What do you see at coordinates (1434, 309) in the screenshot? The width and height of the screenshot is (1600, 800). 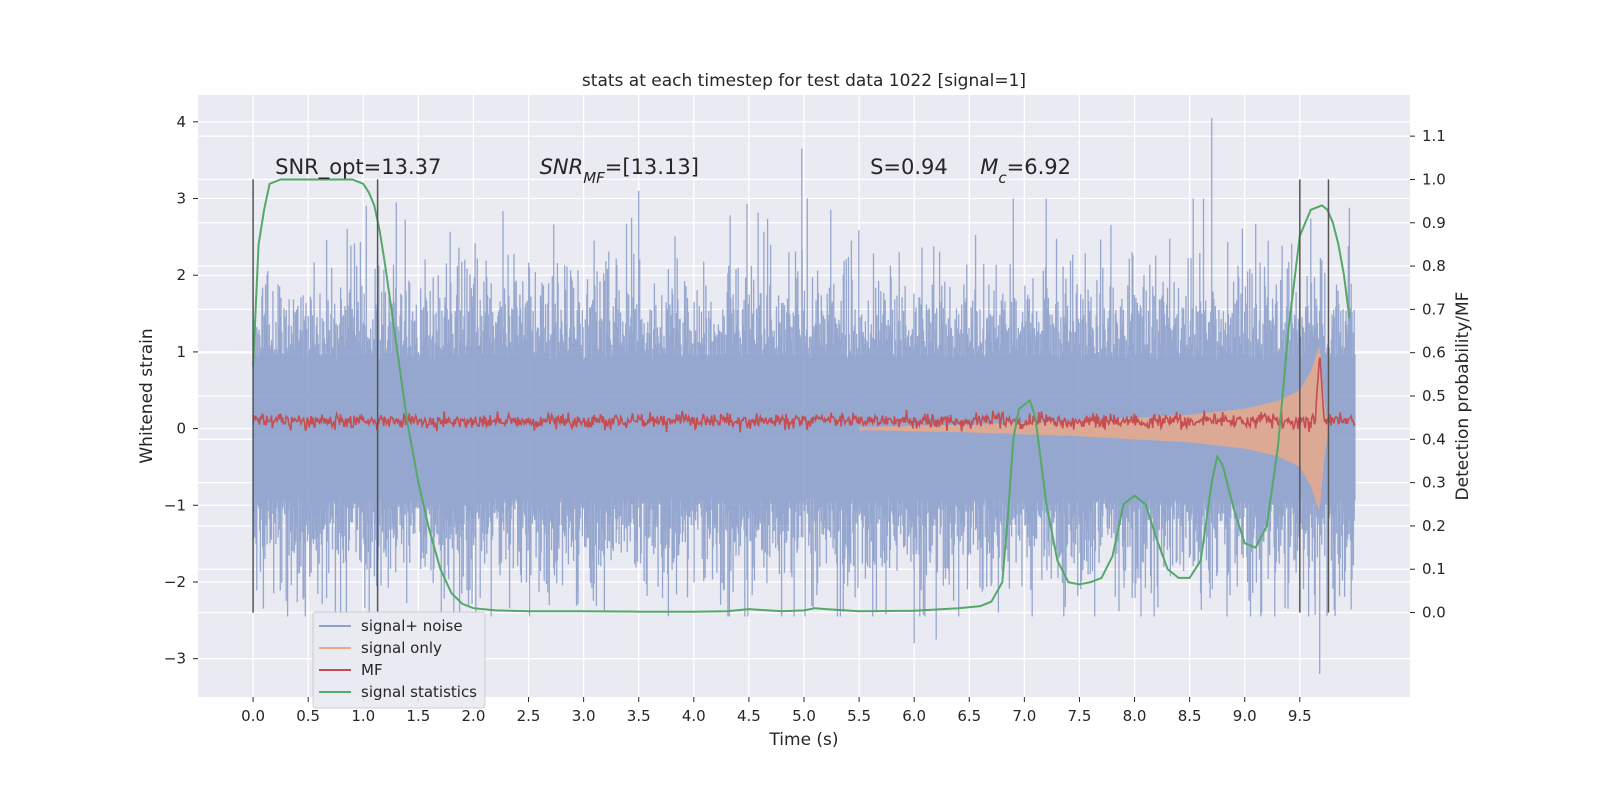 I see `y2-tick-label: 0.7` at bounding box center [1434, 309].